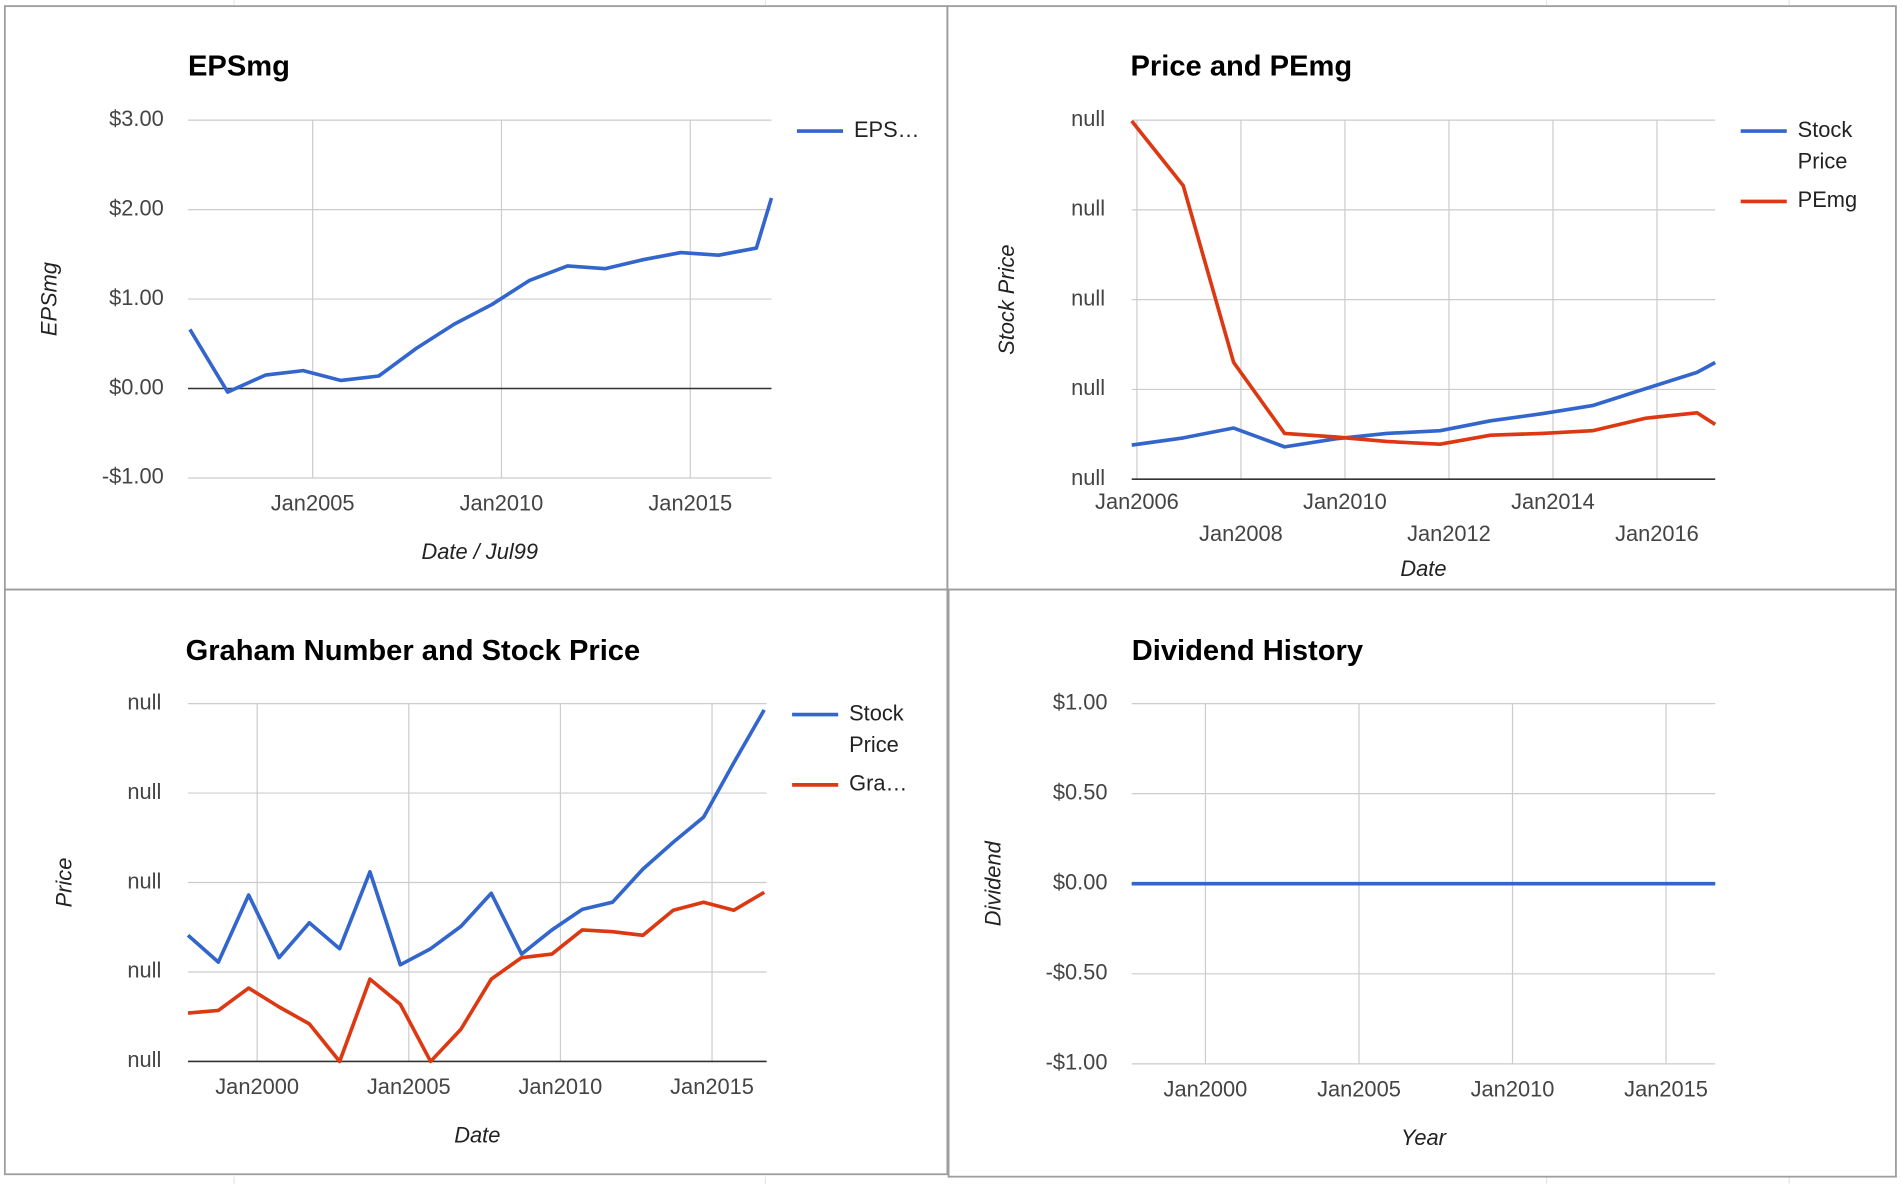  I want to click on y-tick-label: -$0.50, so click(1077, 972).